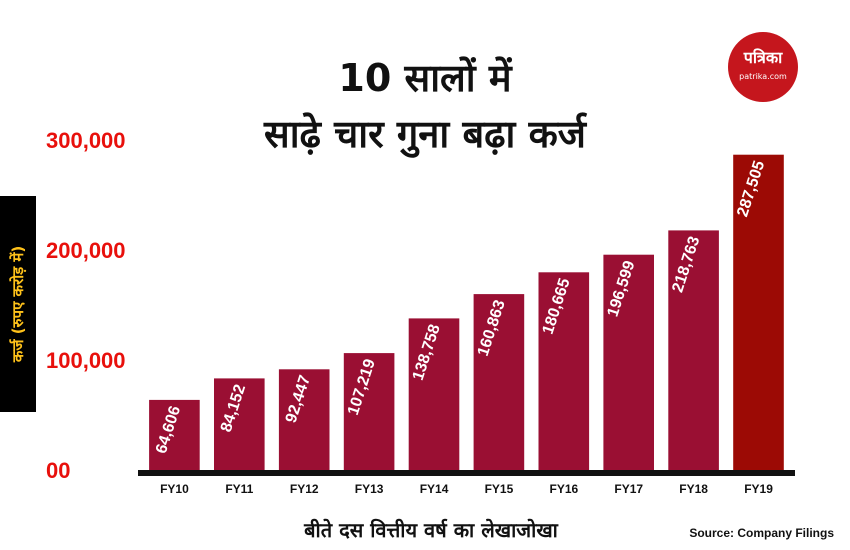 This screenshot has height=550, width=850. Describe the element at coordinates (425, 134) in the screenshot. I see `chart-title-line2: साढ़े चार गुना बढ़ा कर्ज` at that location.